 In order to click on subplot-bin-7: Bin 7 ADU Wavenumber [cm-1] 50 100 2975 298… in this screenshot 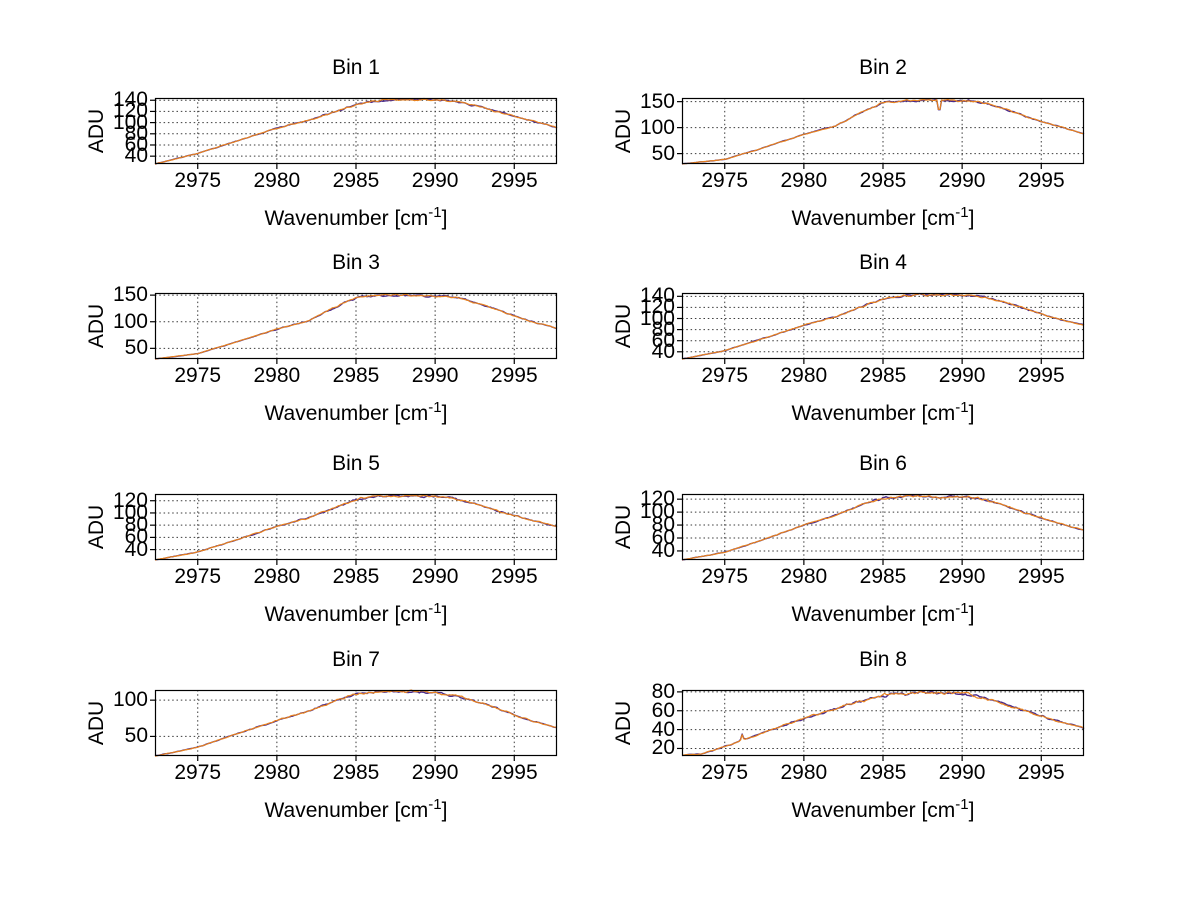, I will do `click(307, 743)`.